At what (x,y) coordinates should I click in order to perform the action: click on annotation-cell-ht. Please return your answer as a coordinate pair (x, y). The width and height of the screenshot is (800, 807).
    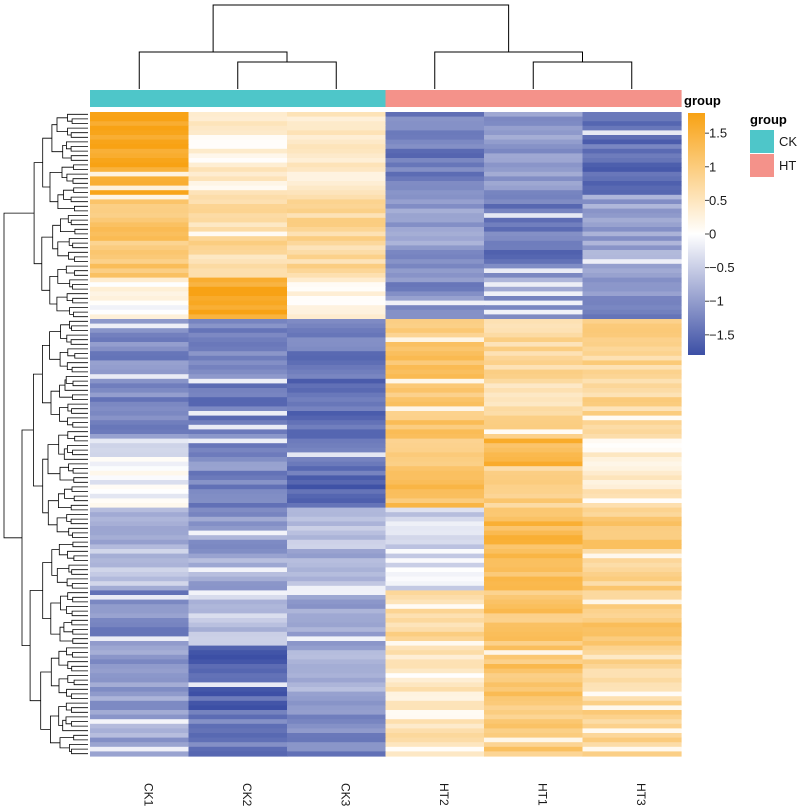
    Looking at the image, I should click on (435, 98).